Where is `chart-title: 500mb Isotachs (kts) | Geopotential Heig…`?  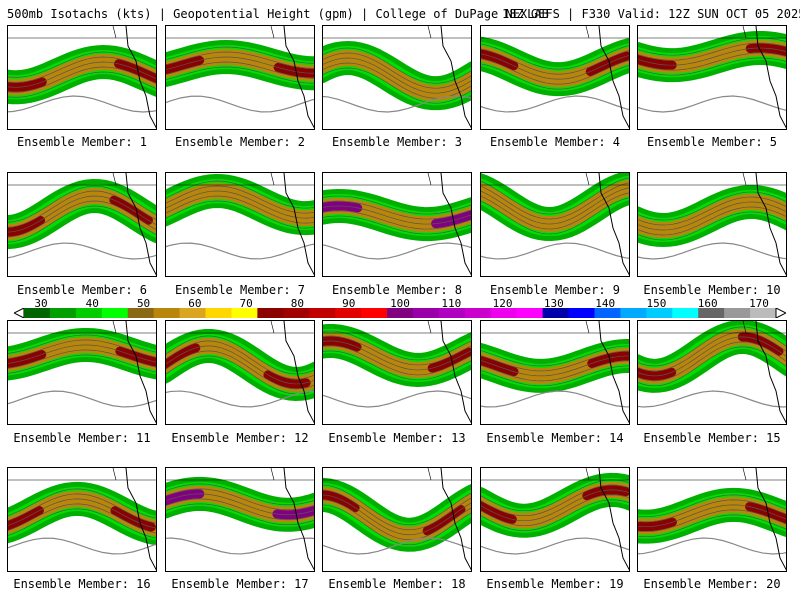
chart-title: 500mb Isotachs (kts) | Geopotential Heig… is located at coordinates (278, 14).